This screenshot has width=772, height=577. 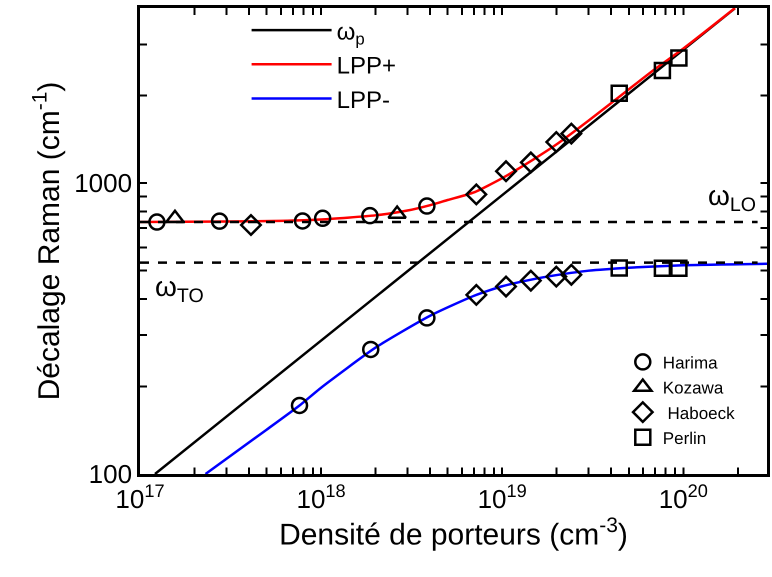 I want to click on y-tick-label: 100, so click(x=110, y=474).